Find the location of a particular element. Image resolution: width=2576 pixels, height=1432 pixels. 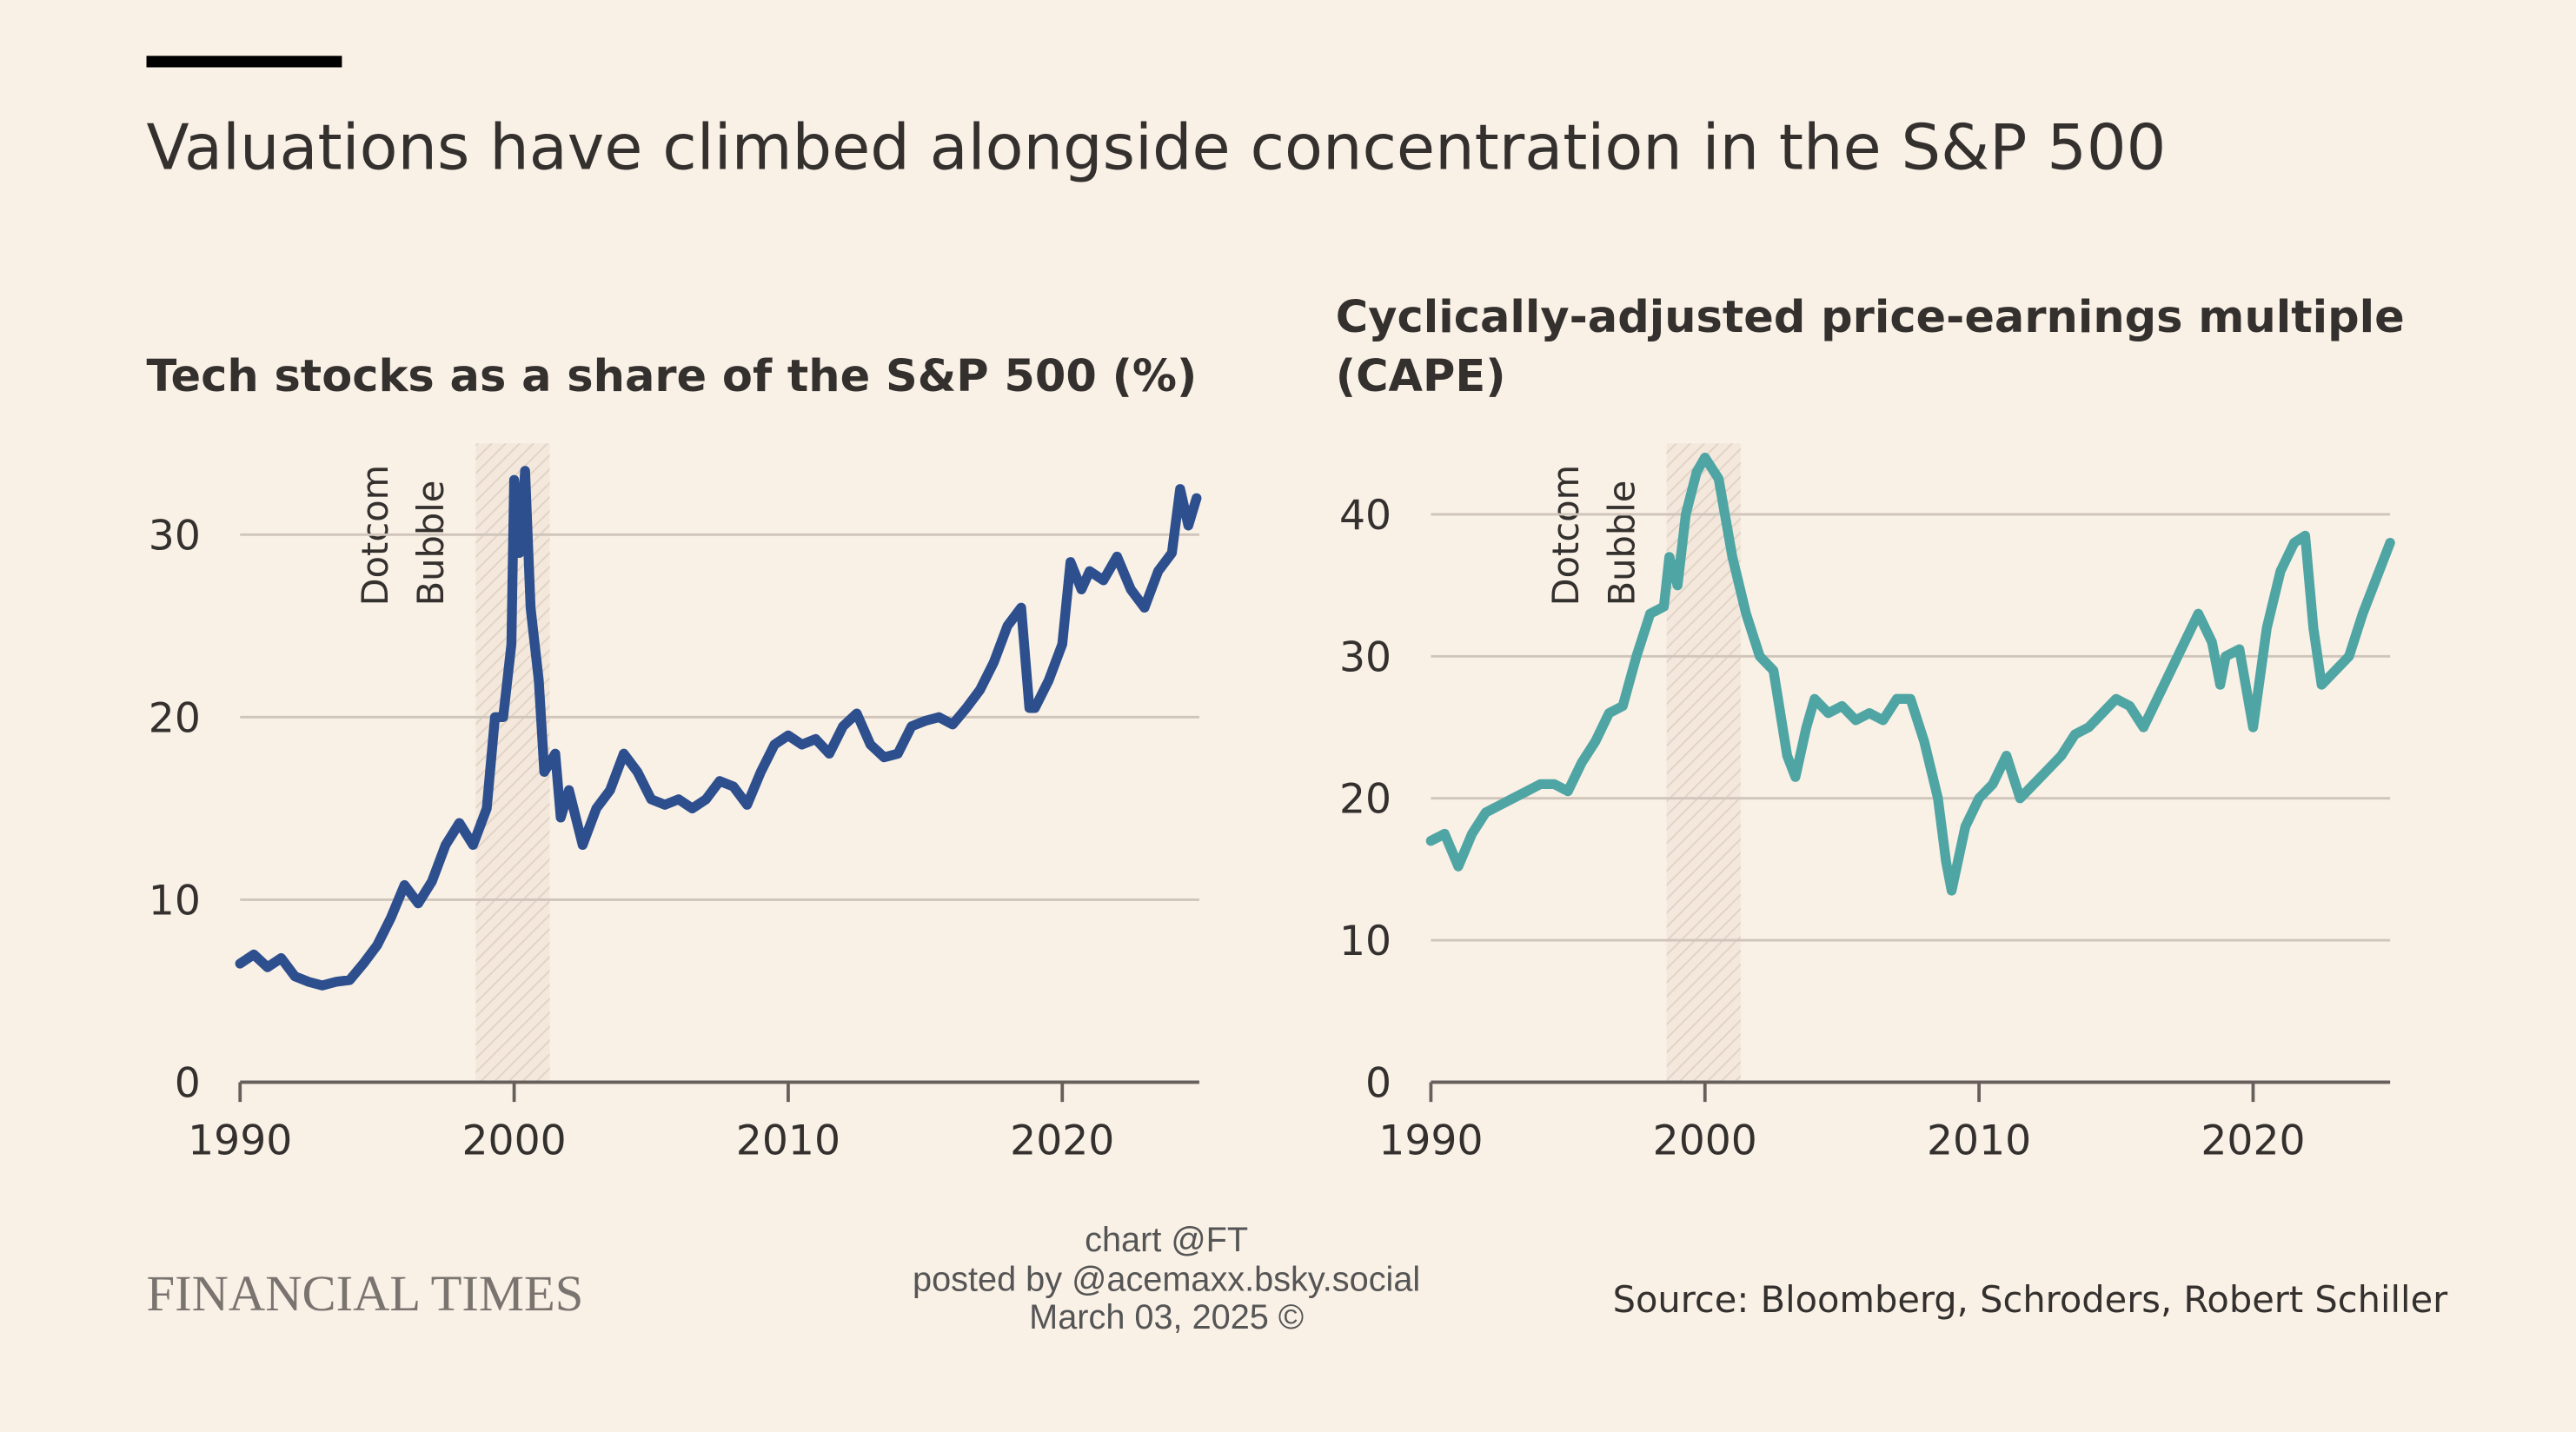

credit: chart @FT is located at coordinates (1166, 1240).